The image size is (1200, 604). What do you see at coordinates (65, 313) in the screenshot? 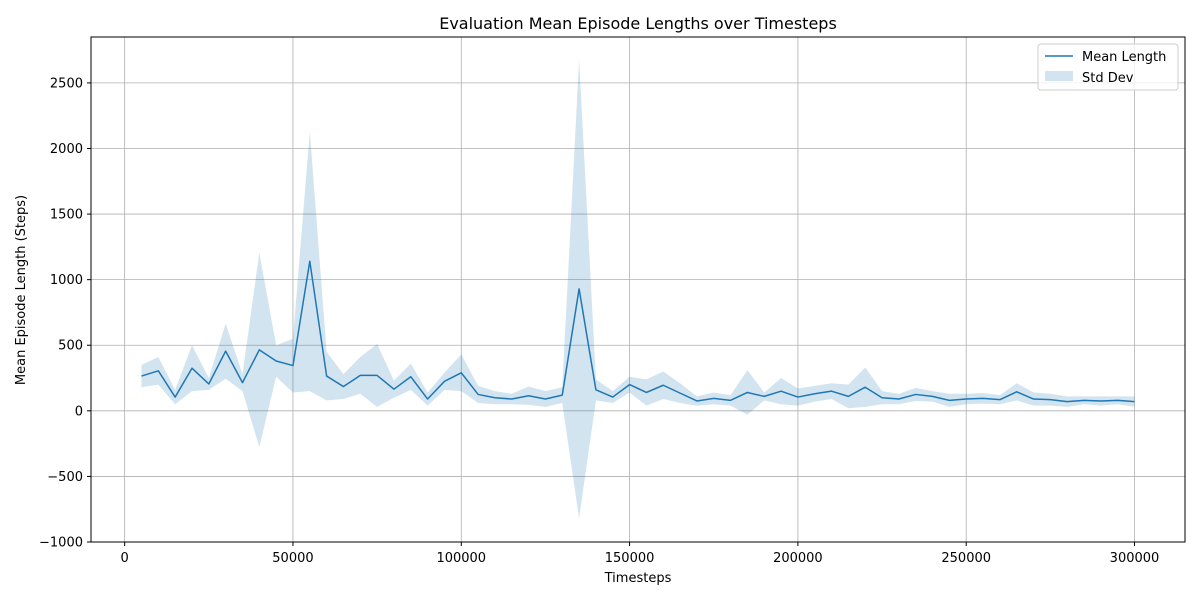
I see `y-axis-ticks: −1000 −500 0 500 1000 1500 2000 2500` at bounding box center [65, 313].